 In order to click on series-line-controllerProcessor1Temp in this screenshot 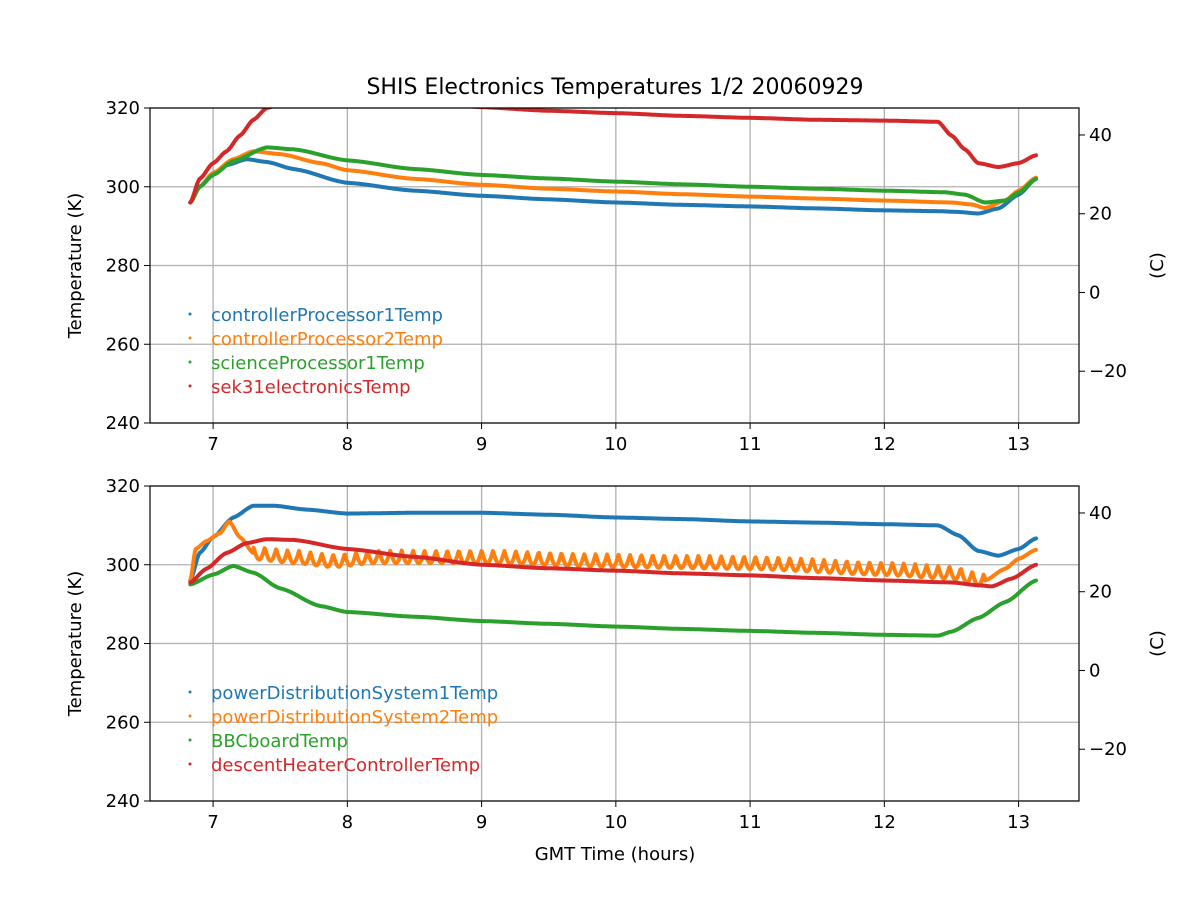, I will do `click(613, 186)`.